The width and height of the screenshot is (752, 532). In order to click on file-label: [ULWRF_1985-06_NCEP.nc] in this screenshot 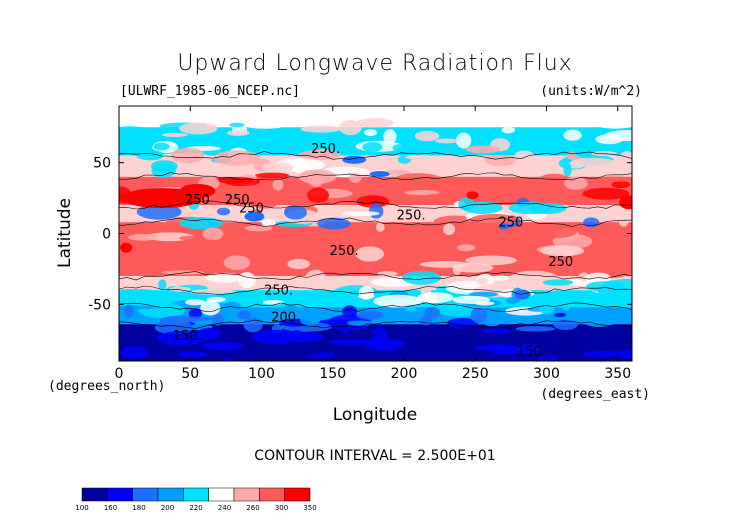, I will do `click(210, 91)`.